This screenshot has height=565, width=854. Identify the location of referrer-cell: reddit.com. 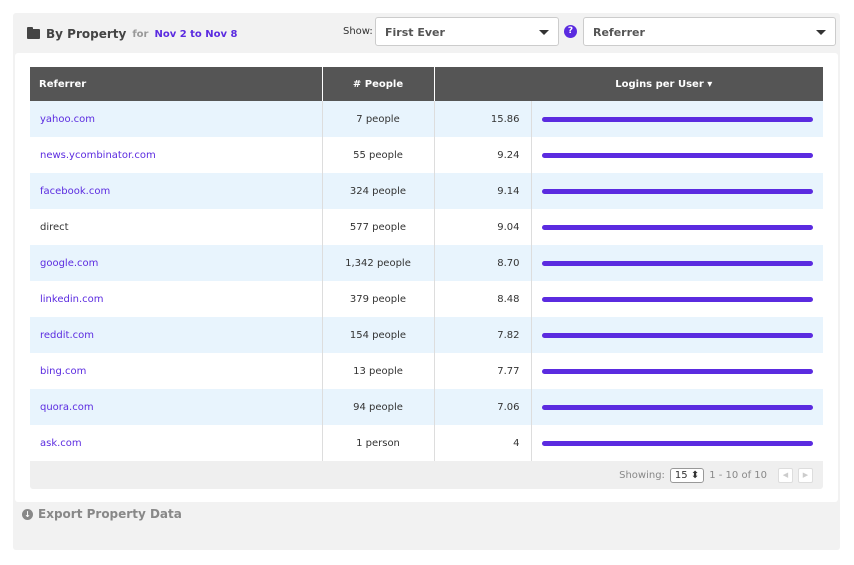
(176, 335).